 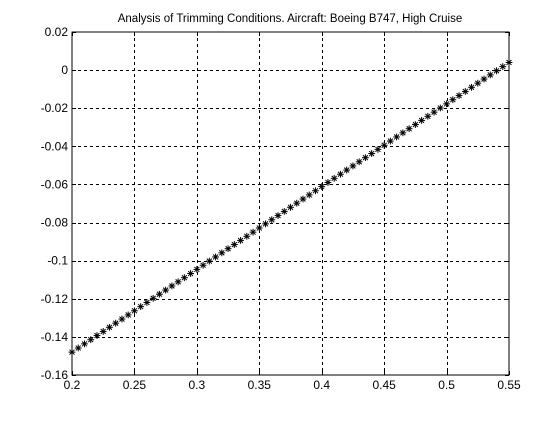 I want to click on y-tick-label: -0.08, so click(x=55, y=223).